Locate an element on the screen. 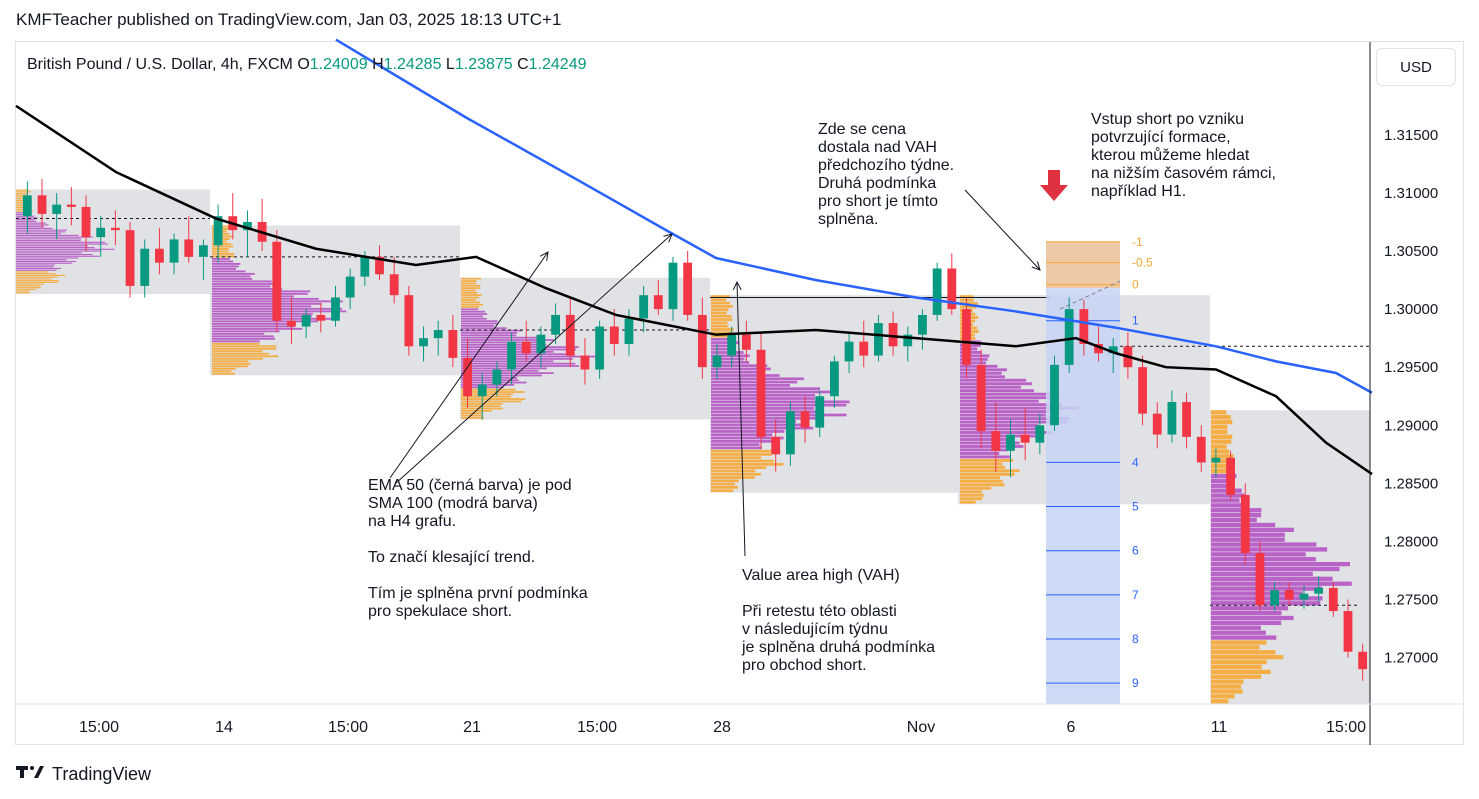 The image size is (1479, 799). measure-level-label: 1 is located at coordinates (1135, 321).